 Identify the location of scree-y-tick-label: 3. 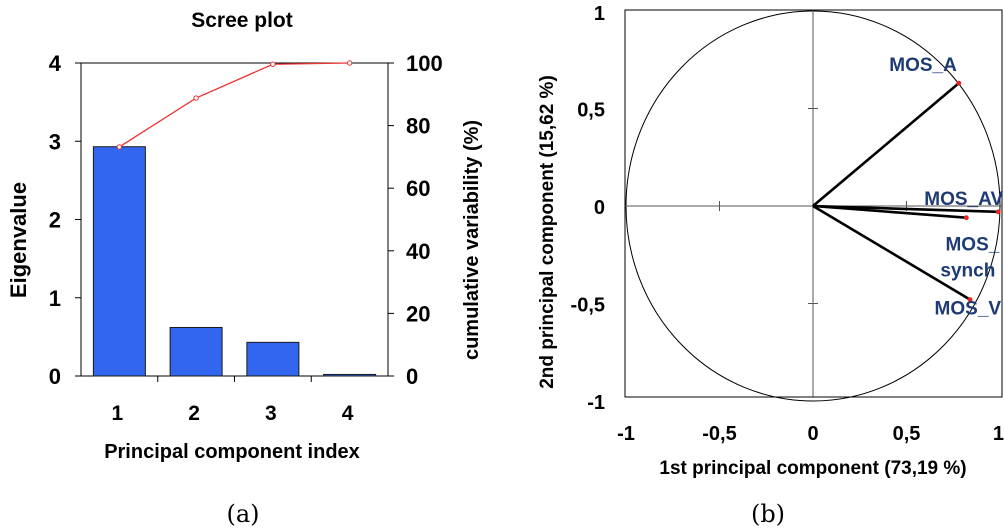
(55, 141).